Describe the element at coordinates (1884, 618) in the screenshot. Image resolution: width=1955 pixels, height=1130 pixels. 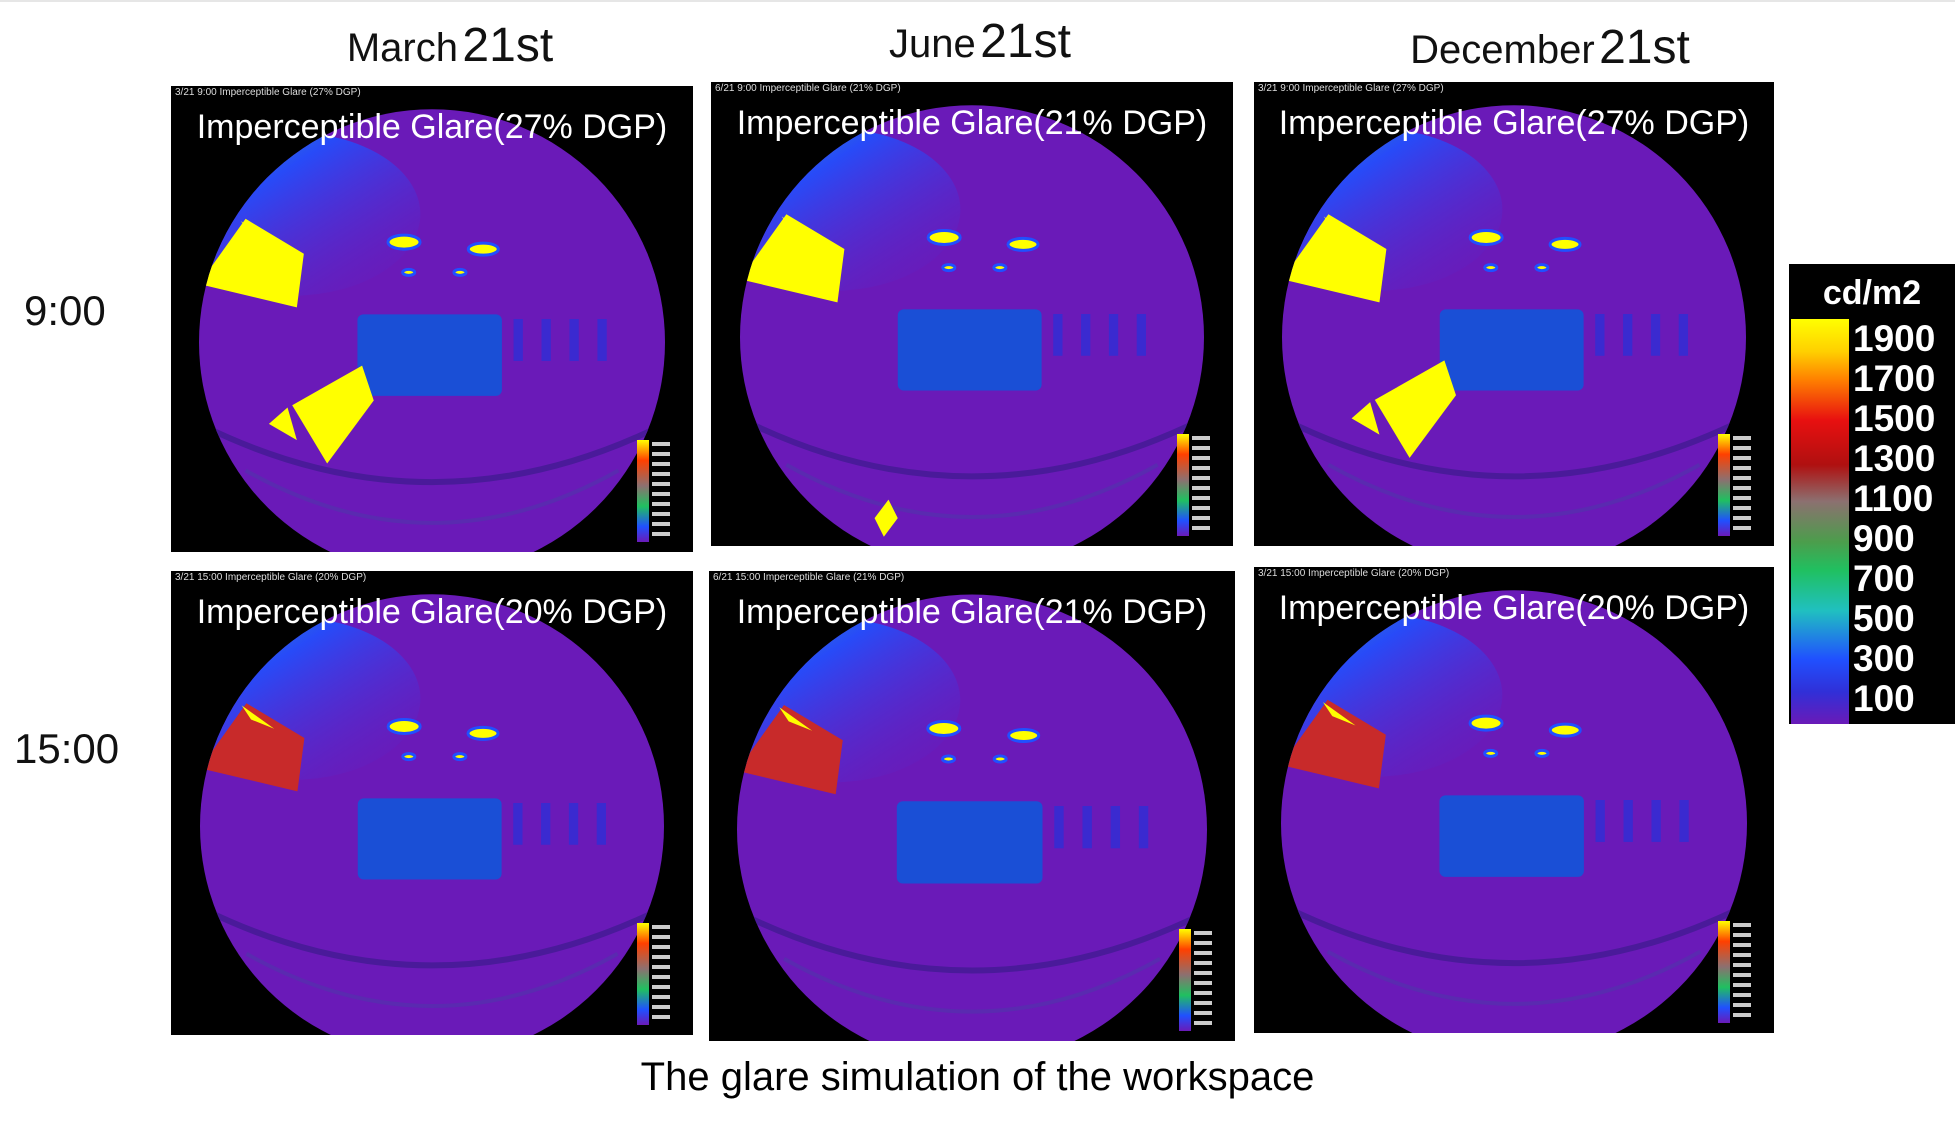
I see `legend-tick: 500` at that location.